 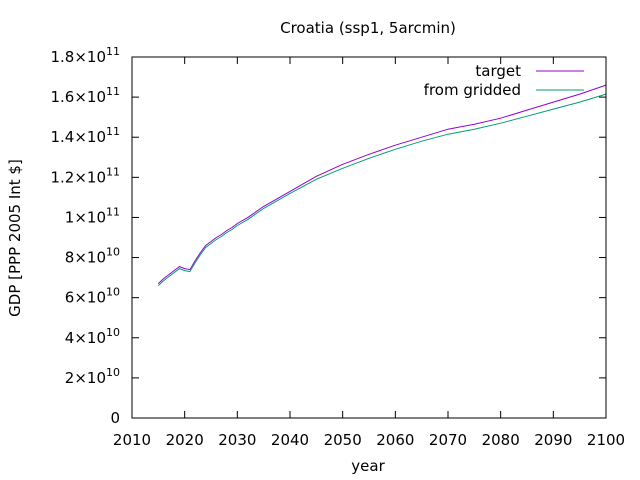 What do you see at coordinates (606, 440) in the screenshot?
I see `x-tick-label: 2100` at bounding box center [606, 440].